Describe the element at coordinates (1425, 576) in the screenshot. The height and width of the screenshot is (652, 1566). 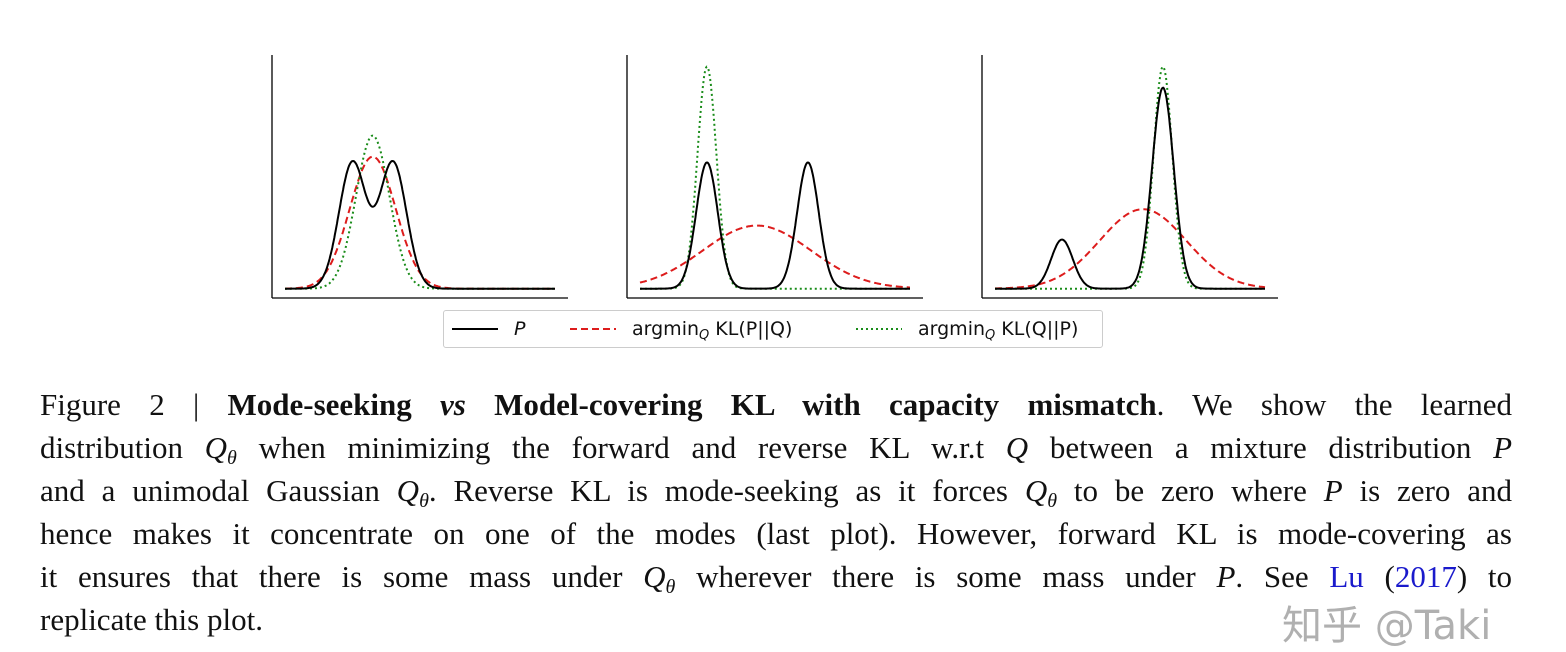
I see `citation-link: 2017` at that location.